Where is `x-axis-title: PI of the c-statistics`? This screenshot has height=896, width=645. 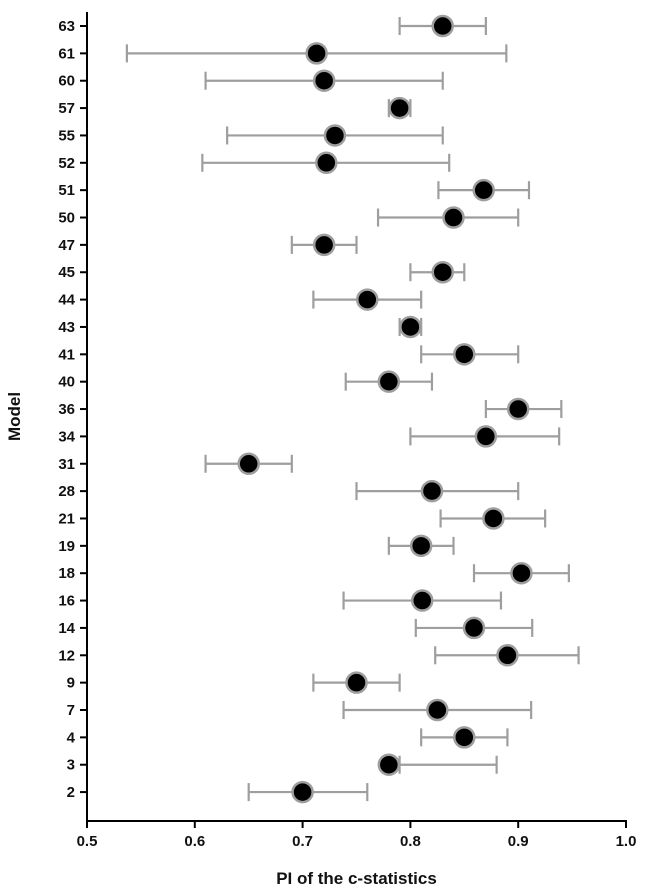 x-axis-title: PI of the c-statistics is located at coordinates (356, 878).